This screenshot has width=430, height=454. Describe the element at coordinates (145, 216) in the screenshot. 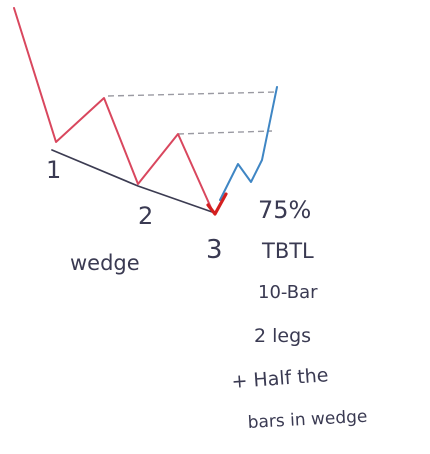

I see `point-label-2: 2` at that location.